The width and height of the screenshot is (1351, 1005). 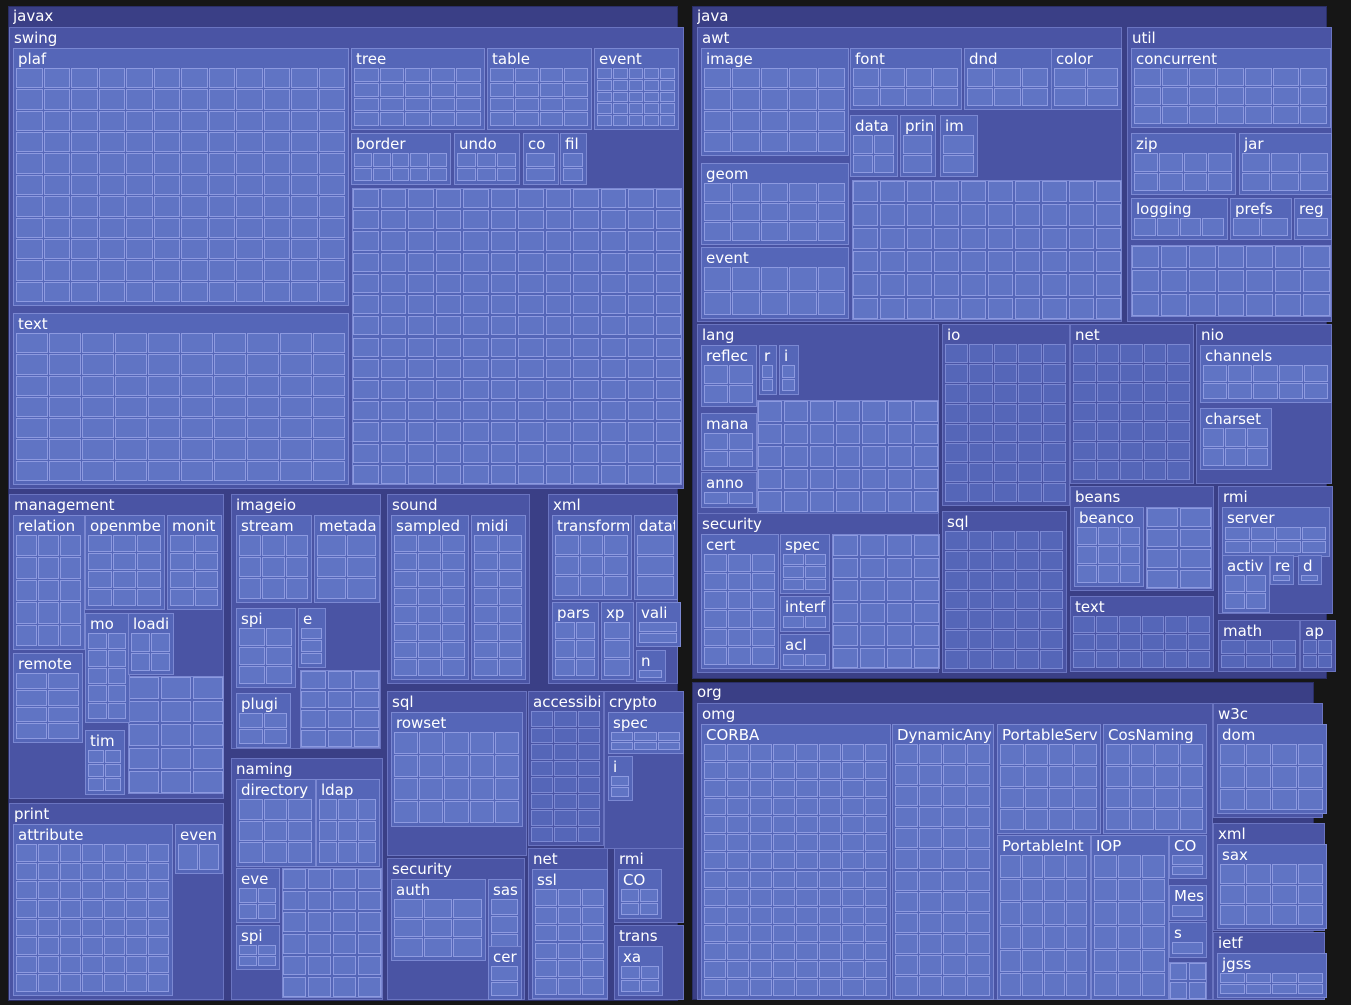 What do you see at coordinates (264, 769) in the screenshot?
I see `package-label: naming` at bounding box center [264, 769].